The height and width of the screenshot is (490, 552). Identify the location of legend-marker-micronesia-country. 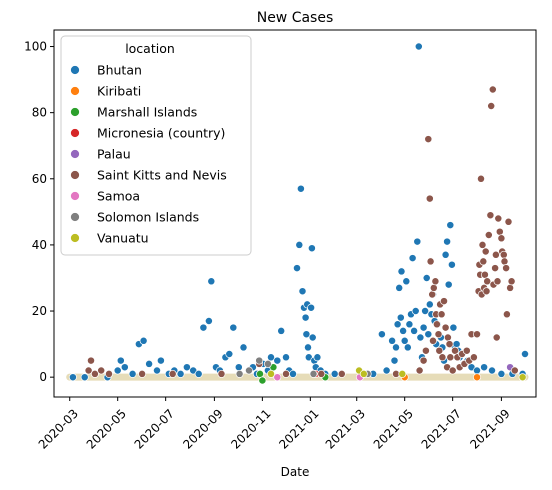
(75, 133).